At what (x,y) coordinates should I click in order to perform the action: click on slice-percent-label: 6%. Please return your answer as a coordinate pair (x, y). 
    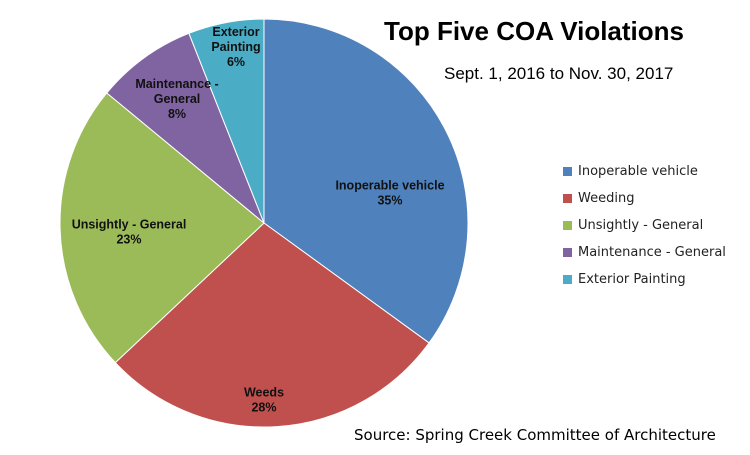
    Looking at the image, I should click on (236, 62).